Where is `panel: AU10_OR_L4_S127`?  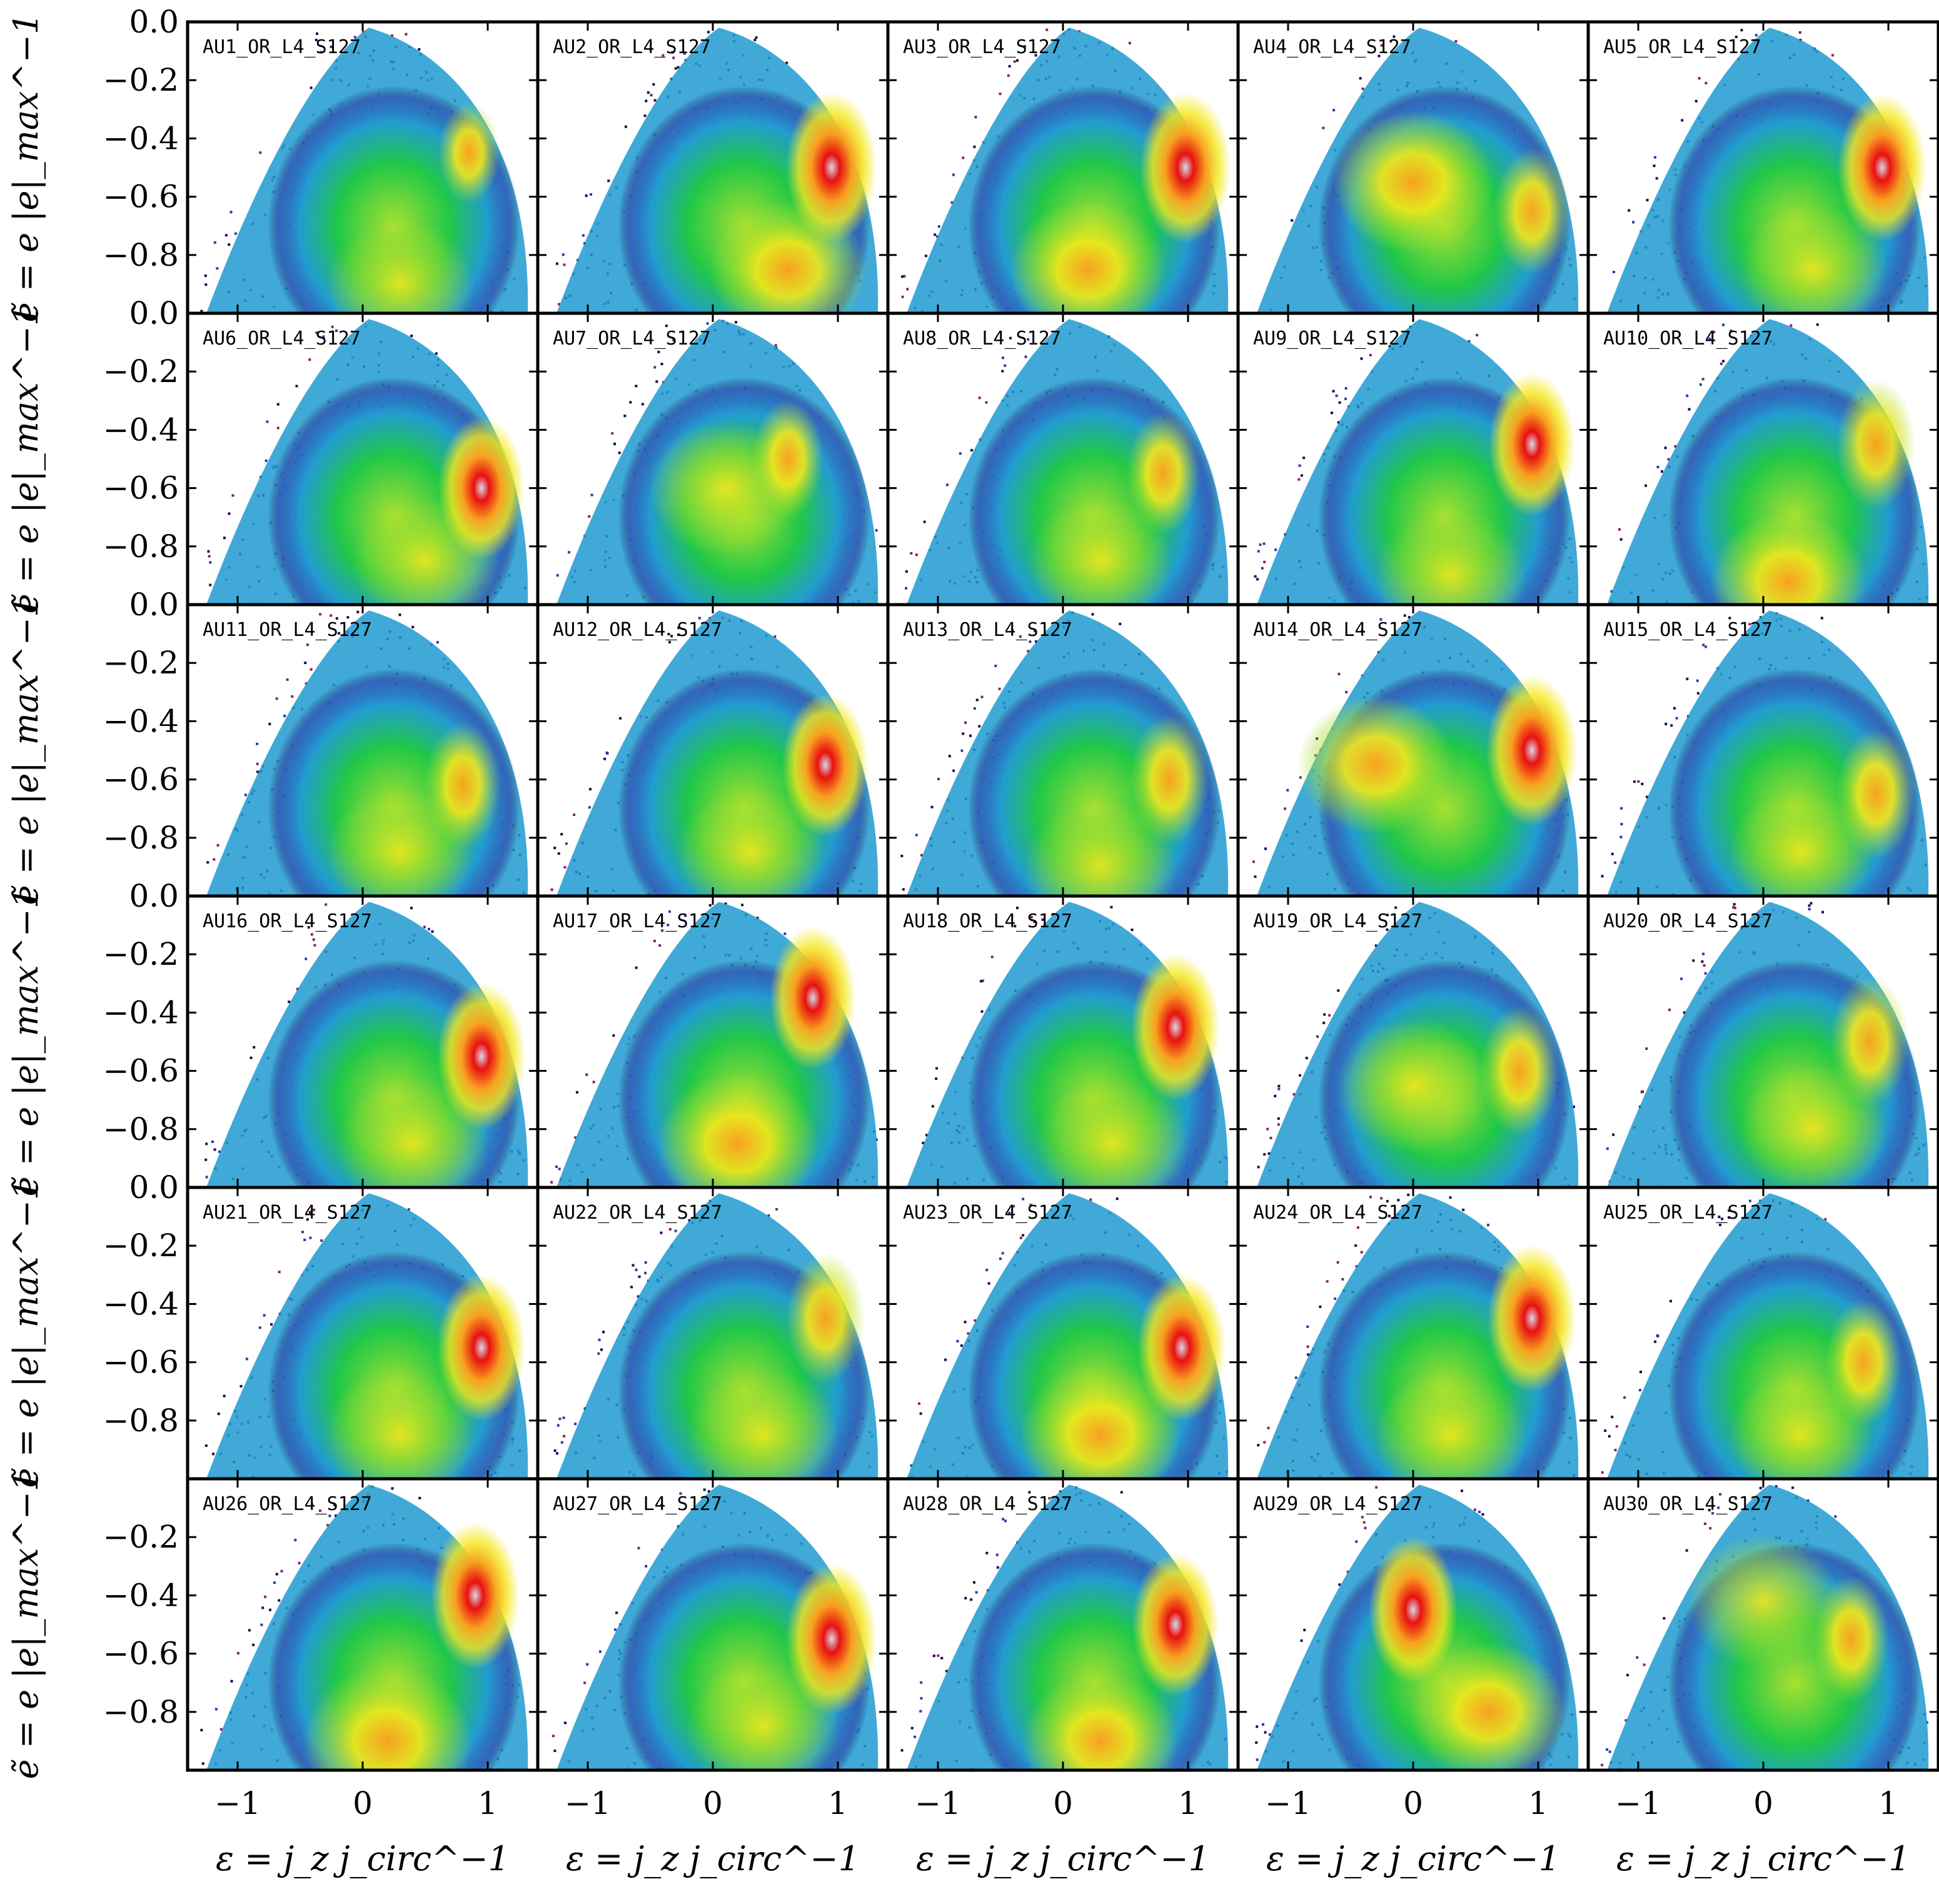
panel: AU10_OR_L4_S127 is located at coordinates (1762, 459).